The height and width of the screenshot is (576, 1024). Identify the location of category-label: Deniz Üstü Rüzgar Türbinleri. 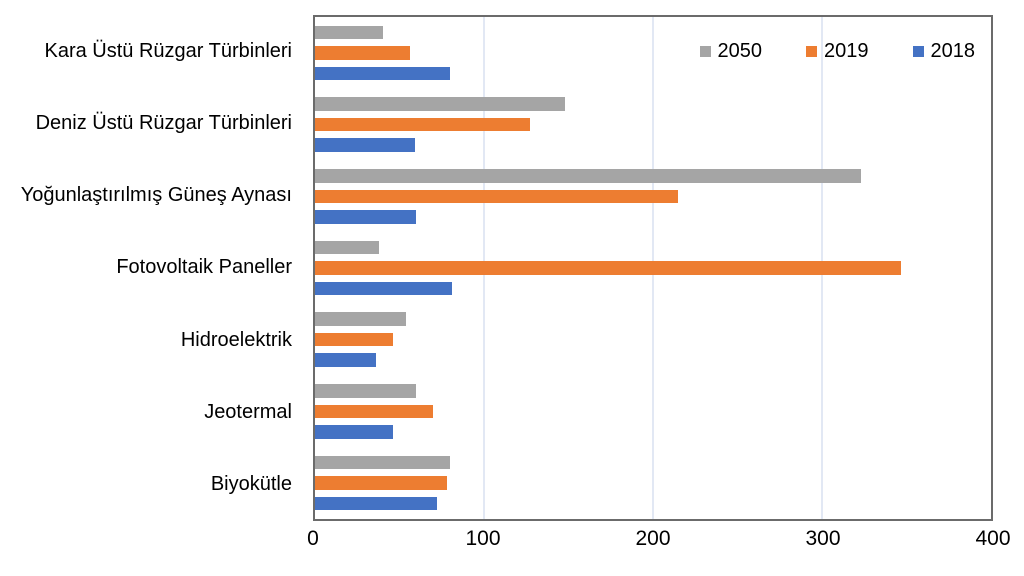
(163, 122).